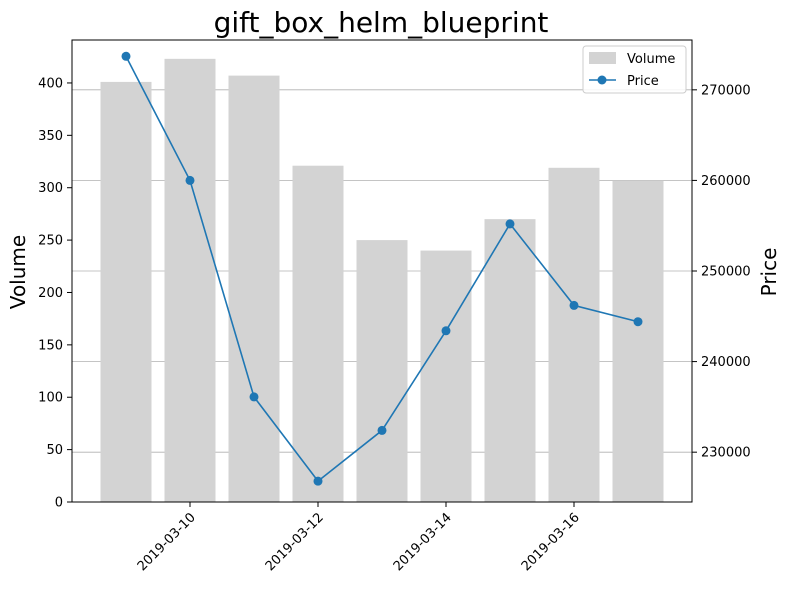  What do you see at coordinates (50, 293) in the screenshot?
I see `y-left-tick-label: 200` at bounding box center [50, 293].